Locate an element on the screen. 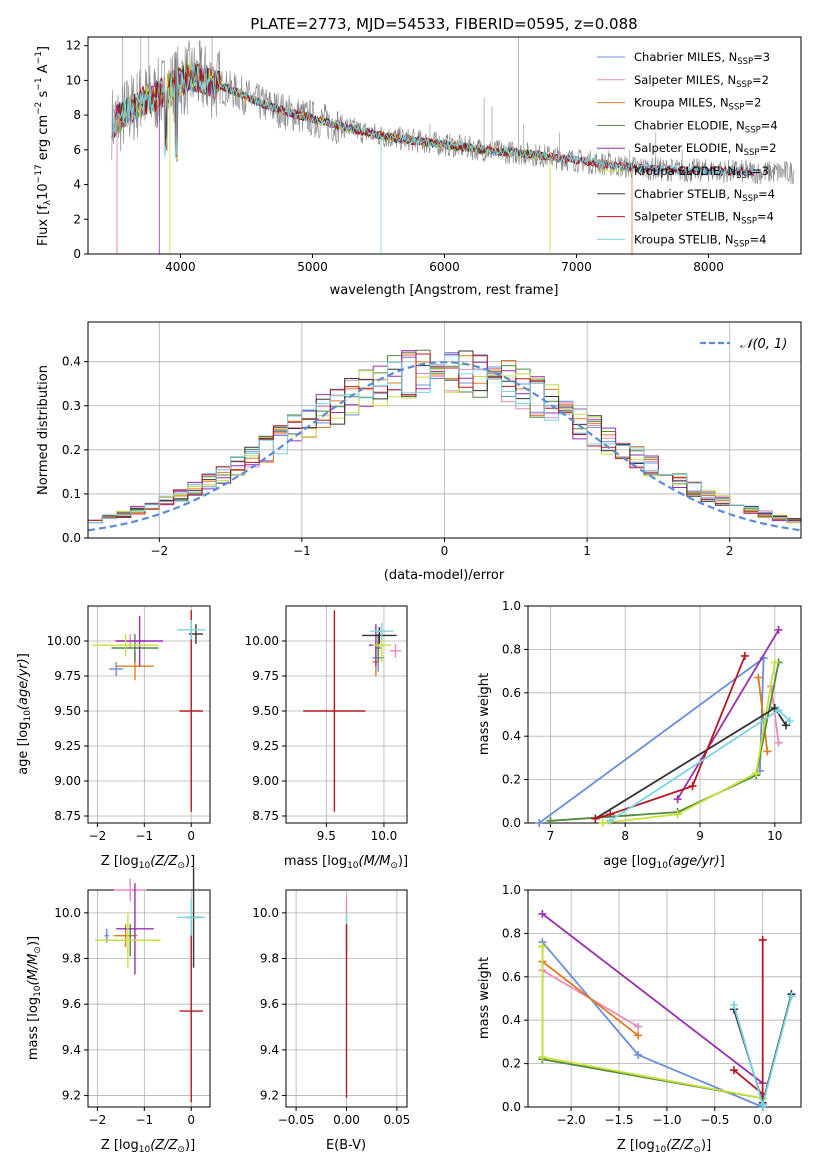 The height and width of the screenshot is (1170, 819). legend-label: Salpeter ELODIE, NSSP=2 is located at coordinates (705, 149).